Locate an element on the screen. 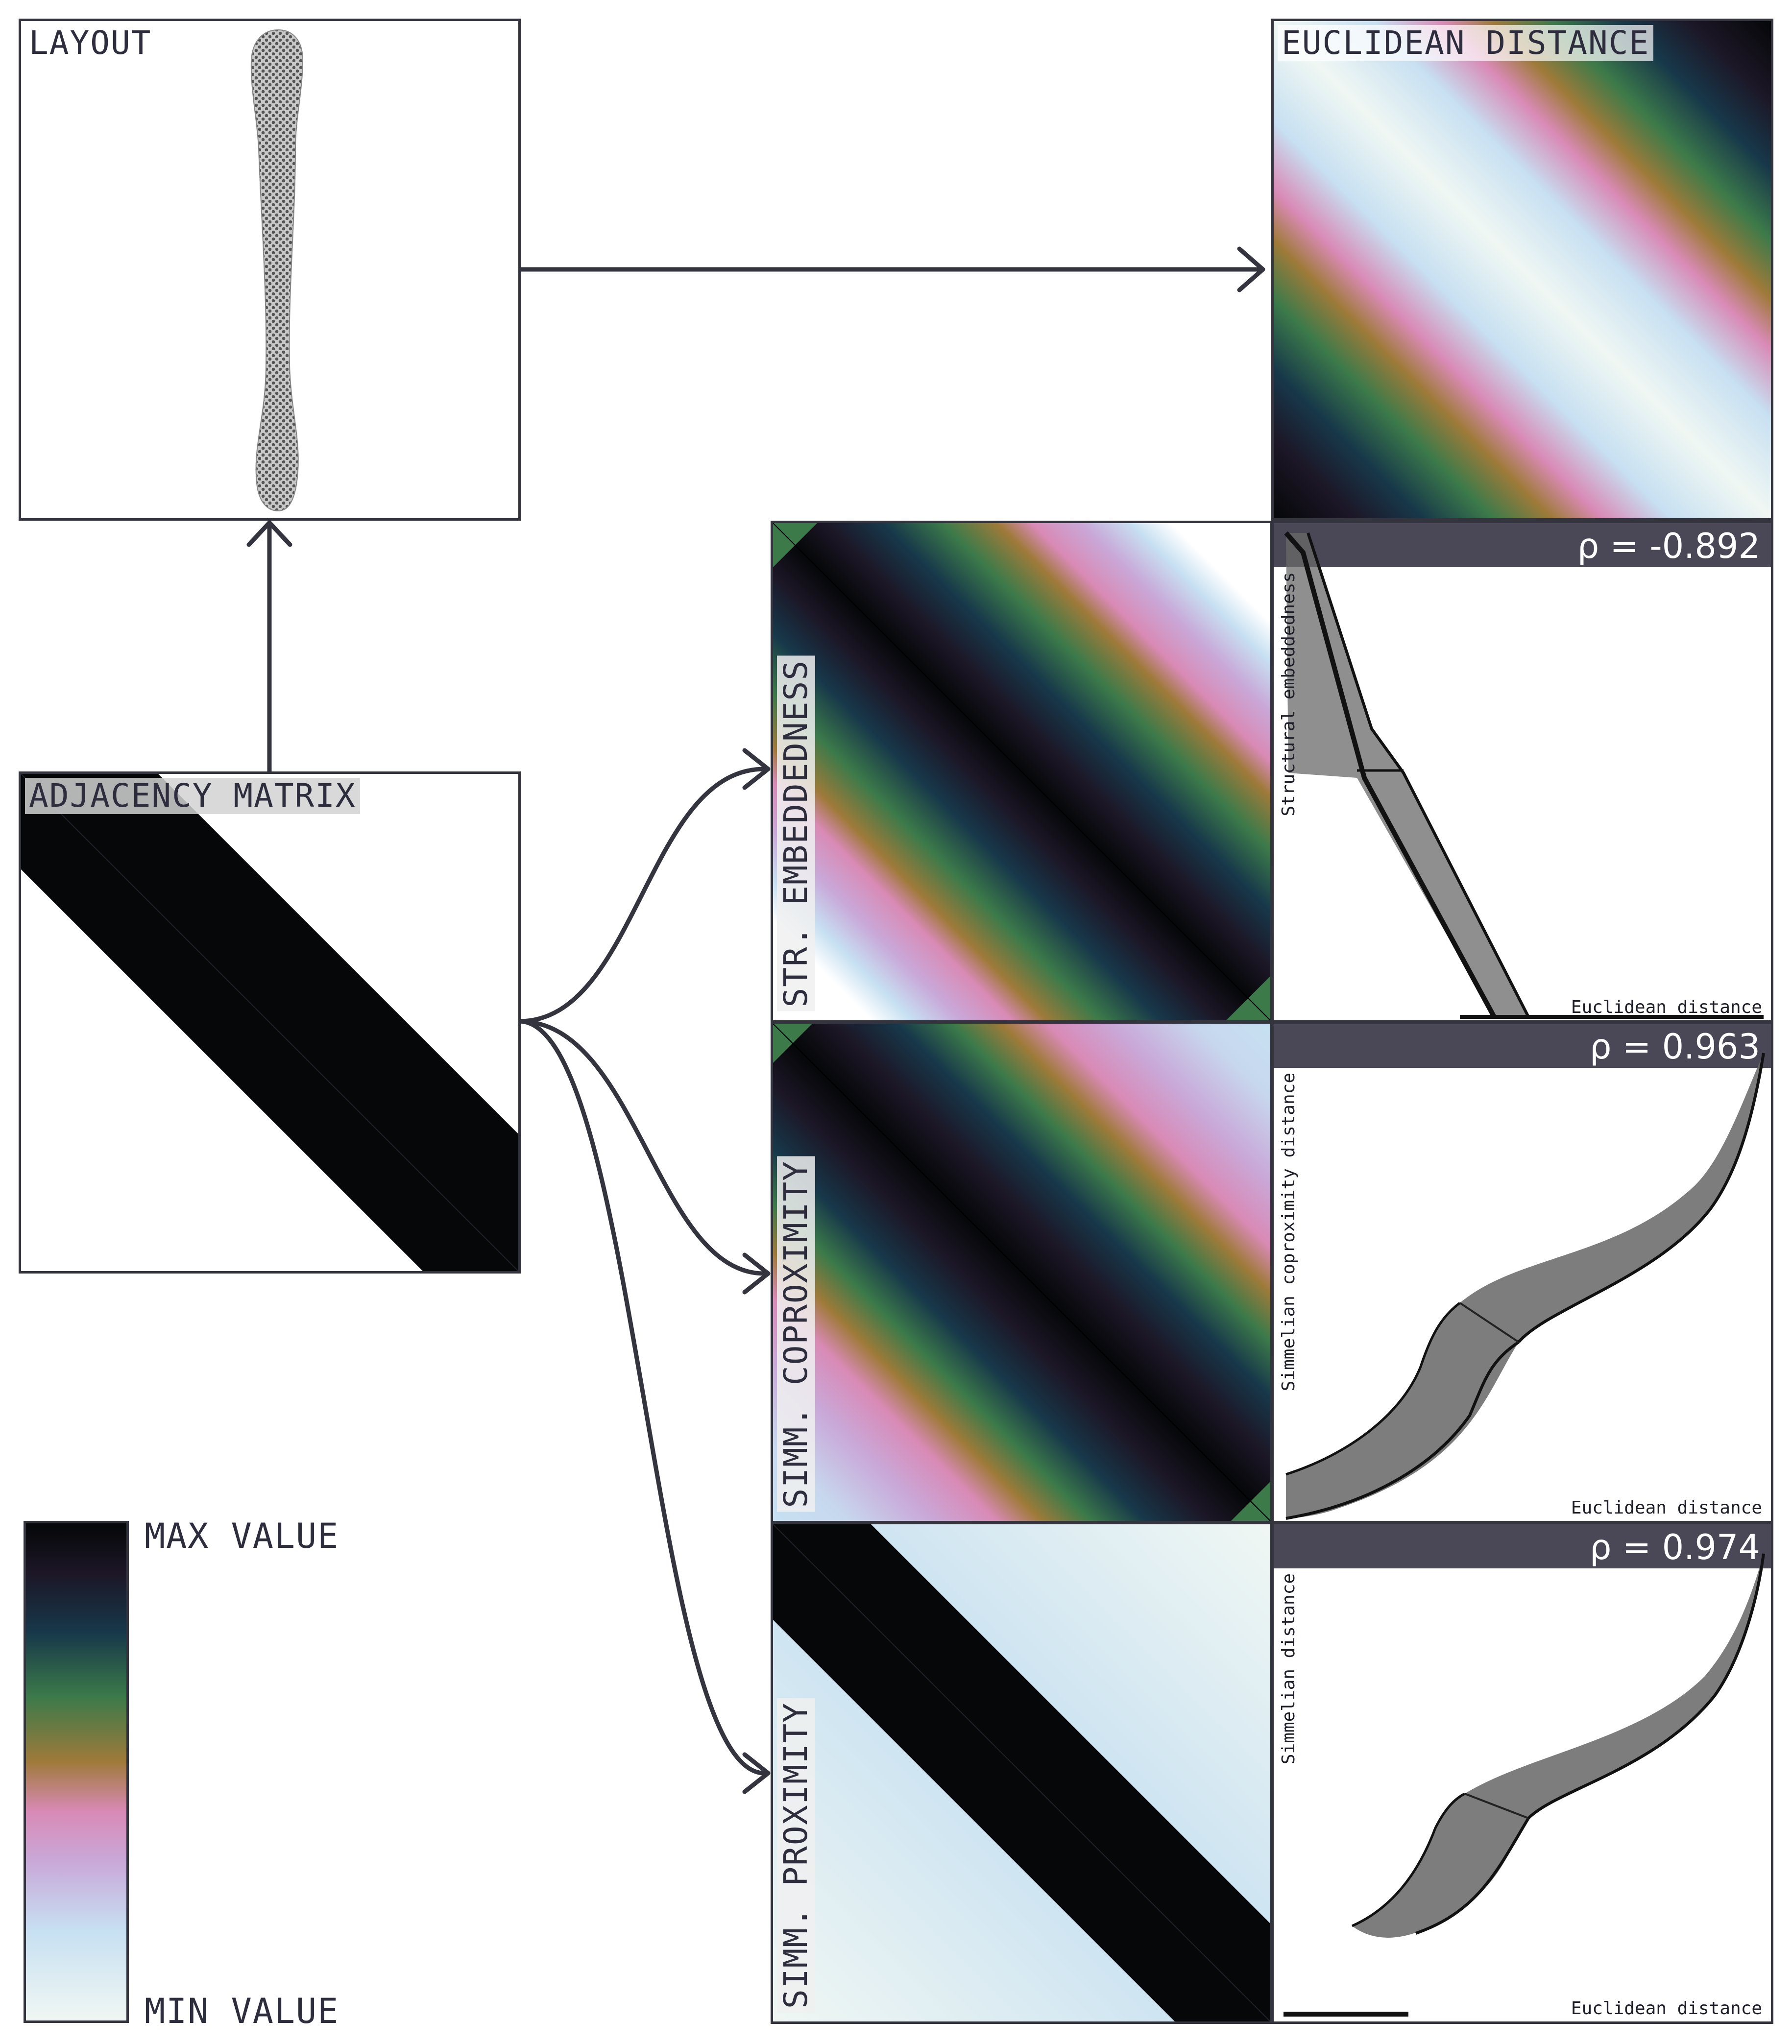 The height and width of the screenshot is (2044, 1792). proximity-heatmap is located at coordinates (1021, 1773).